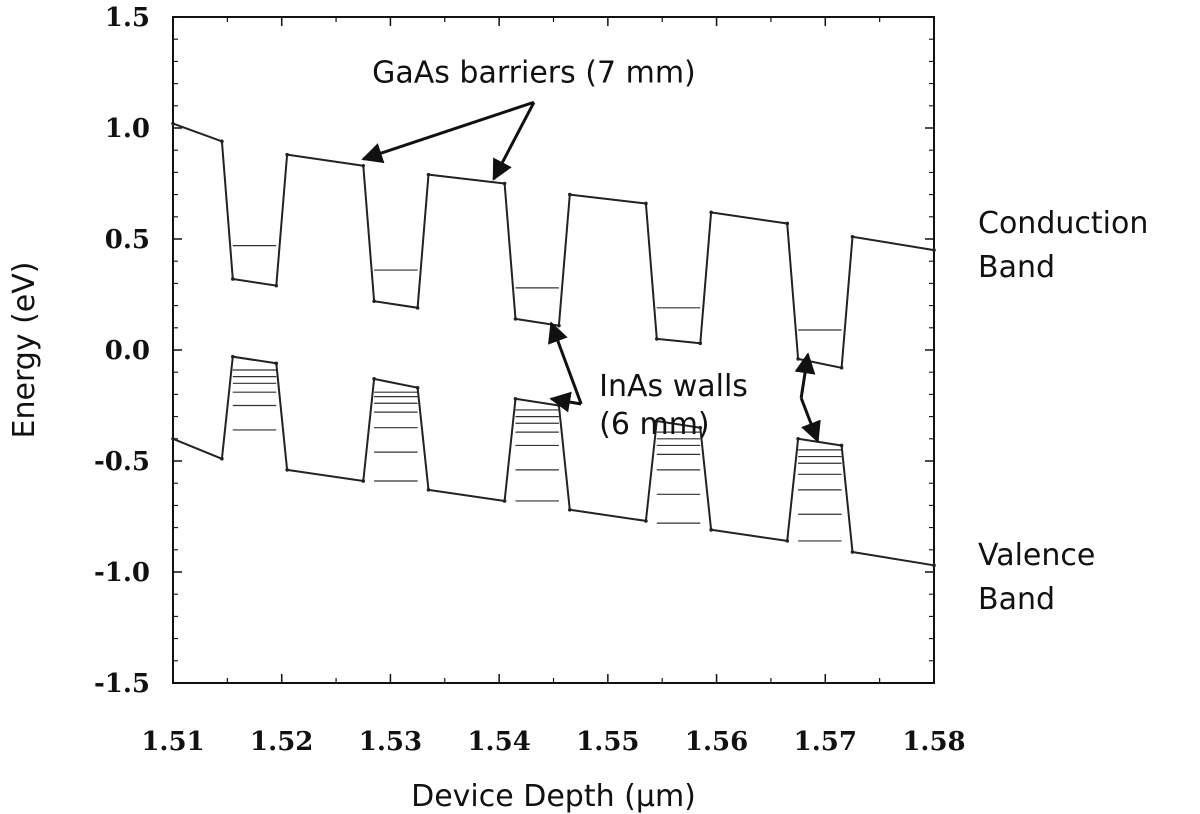  Describe the element at coordinates (1063, 223) in the screenshot. I see `conduction-band-label: Conduction` at that location.